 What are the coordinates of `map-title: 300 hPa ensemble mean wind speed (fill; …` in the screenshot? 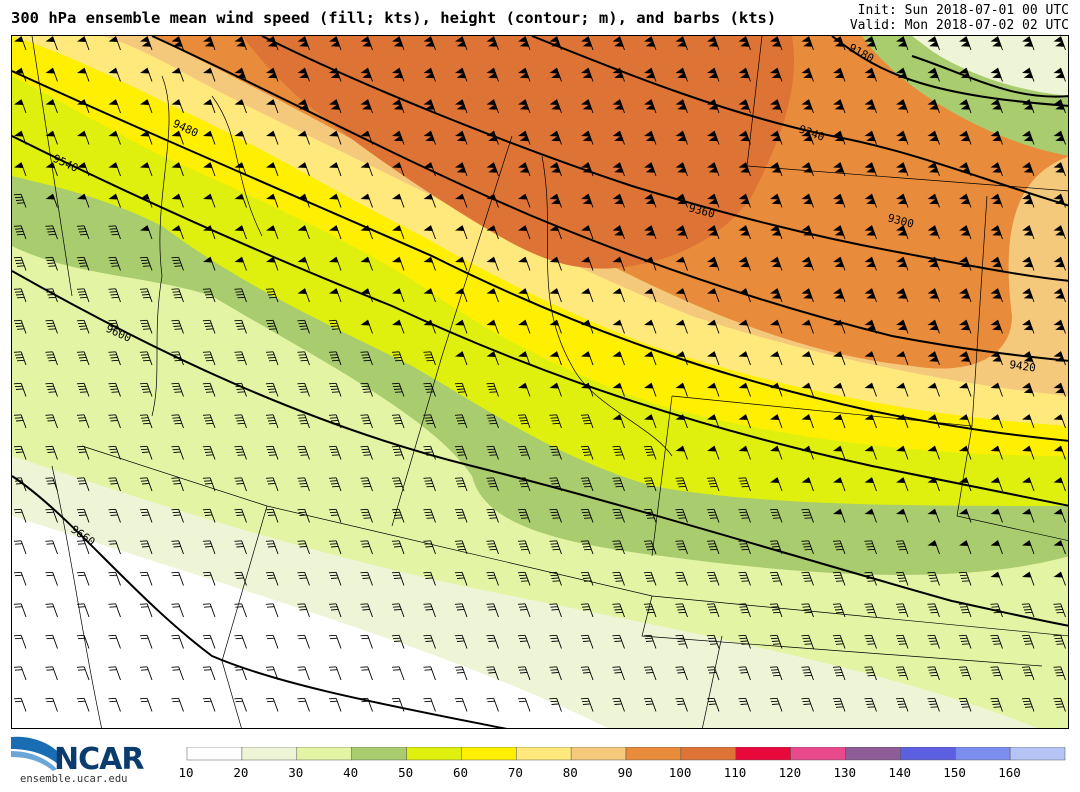 It's located at (394, 18).